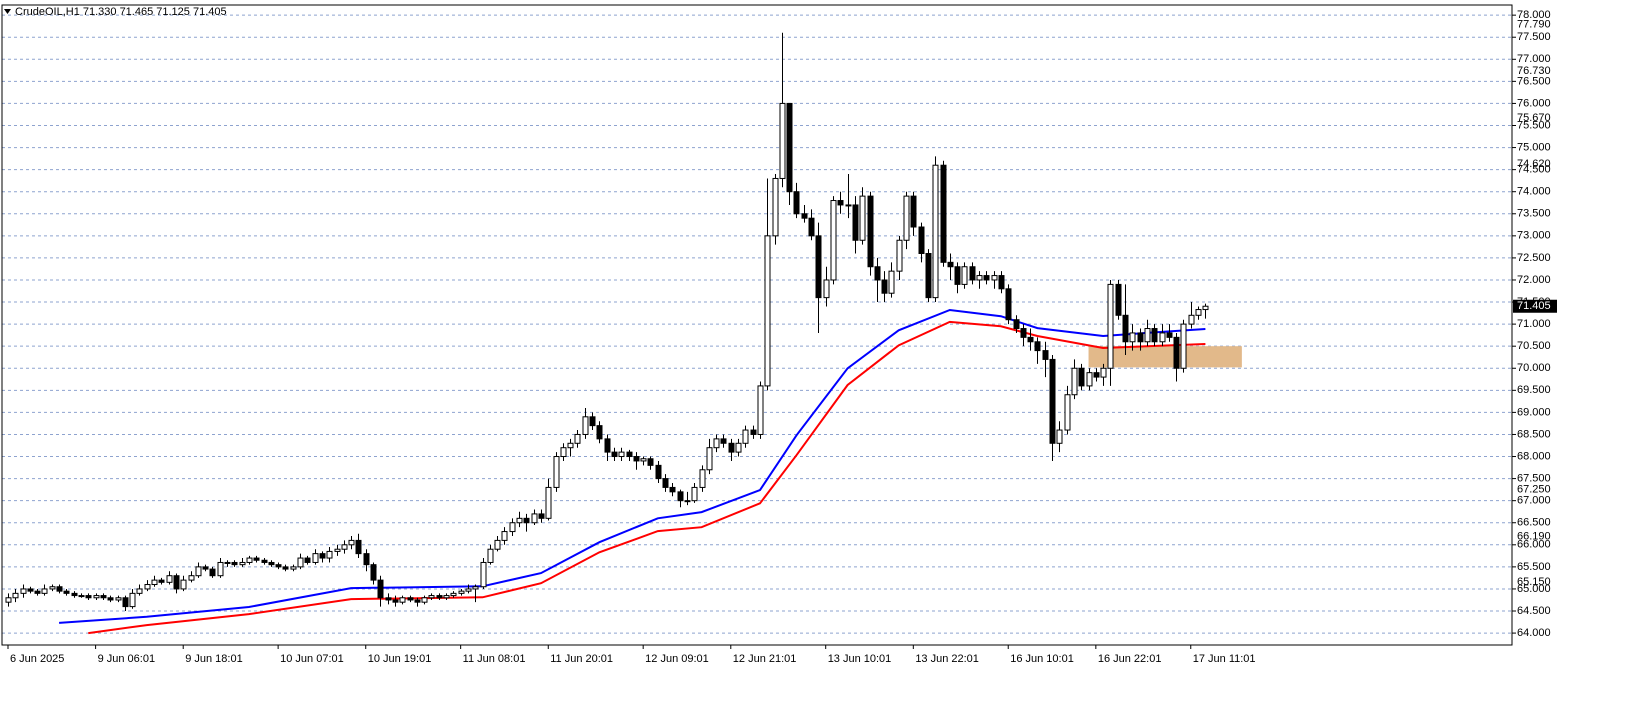 The image size is (1651, 705). I want to click on y-tick-label: 69.500, so click(1534, 390).